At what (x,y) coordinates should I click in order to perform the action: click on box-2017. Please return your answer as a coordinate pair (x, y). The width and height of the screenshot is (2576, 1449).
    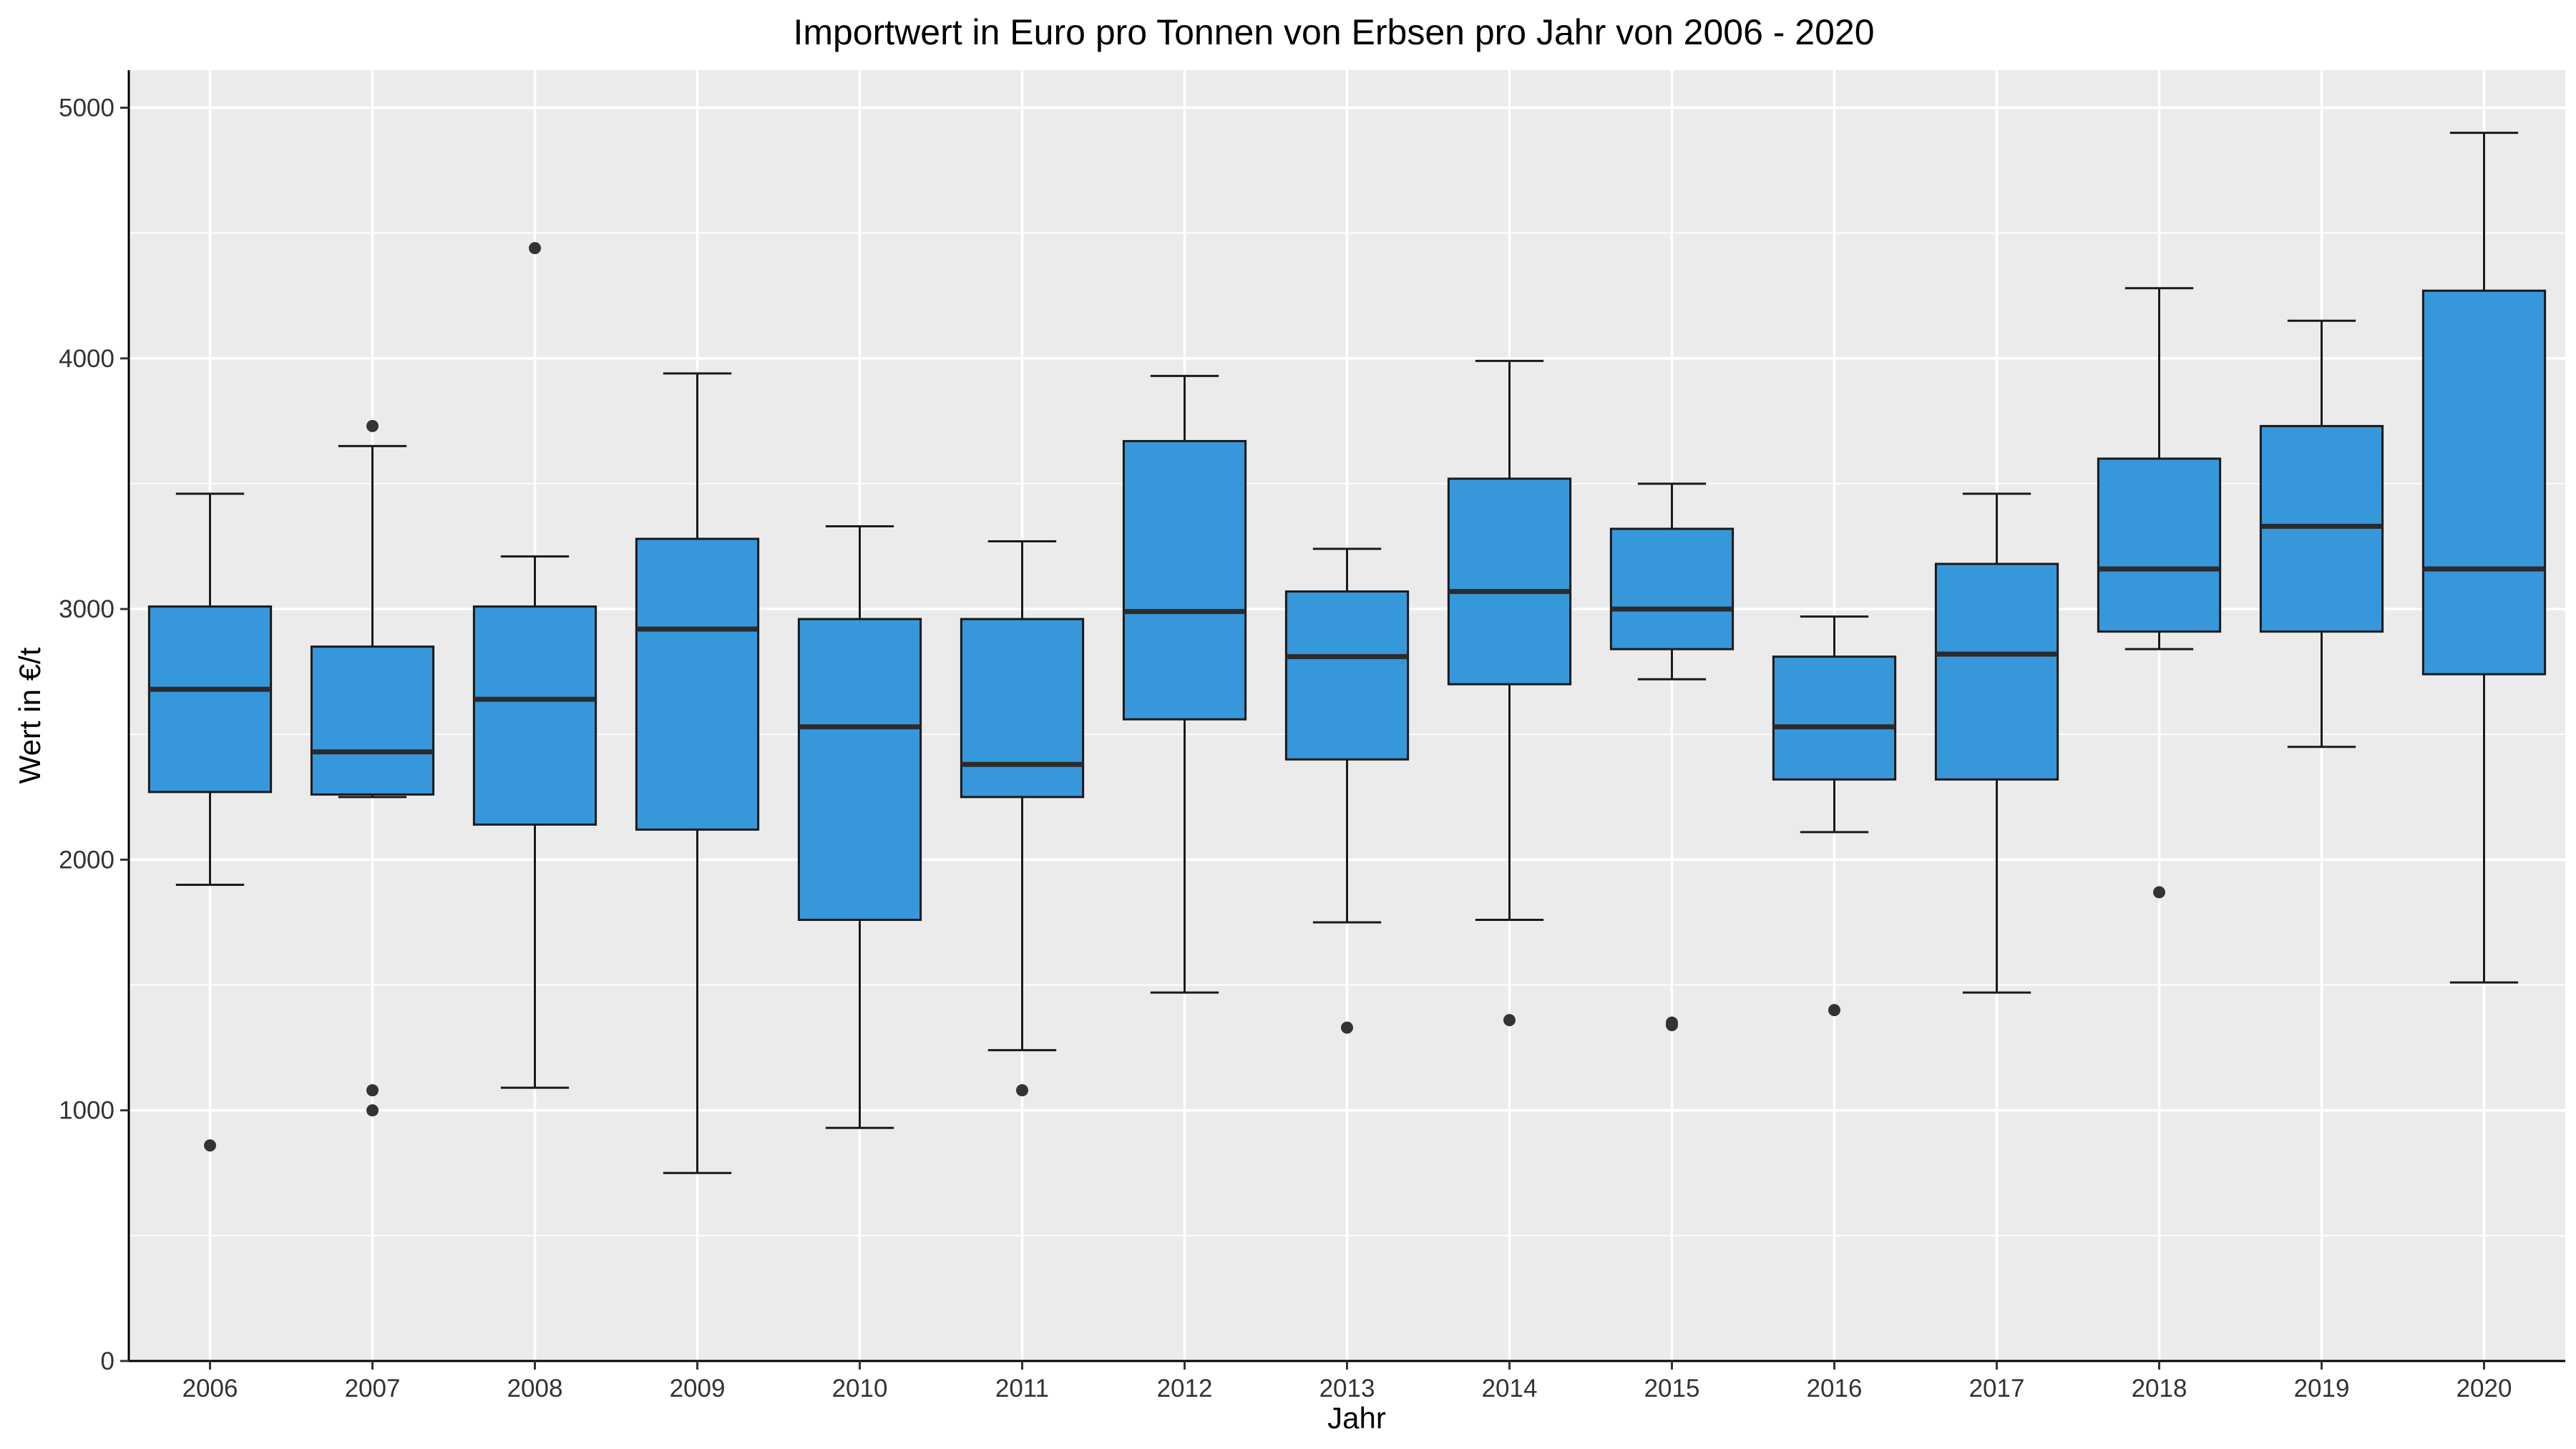
    Looking at the image, I should click on (1996, 743).